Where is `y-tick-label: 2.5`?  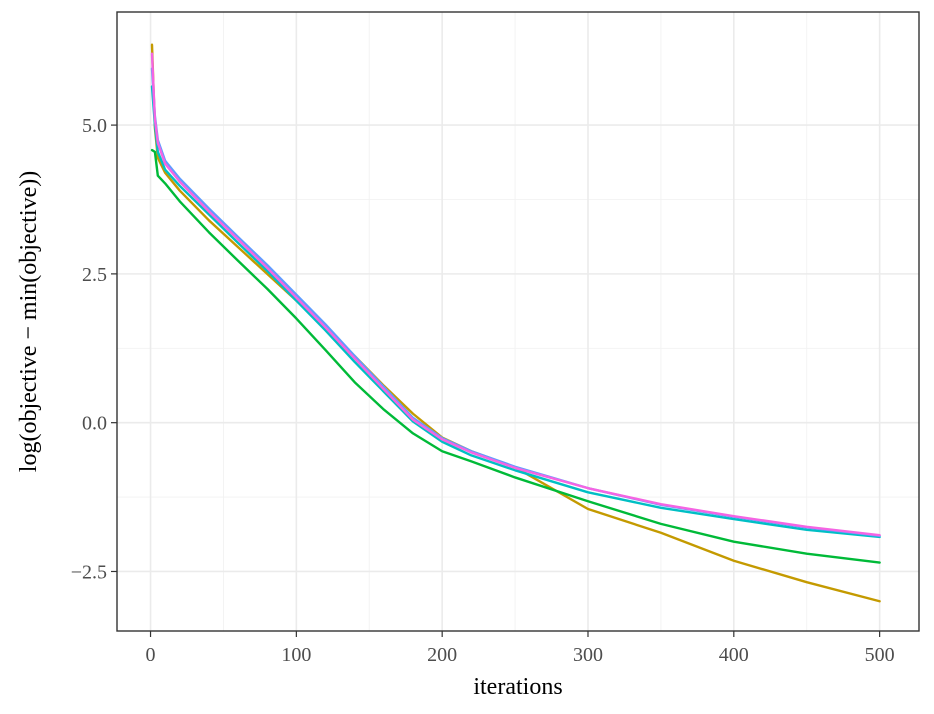 y-tick-label: 2.5 is located at coordinates (94, 275).